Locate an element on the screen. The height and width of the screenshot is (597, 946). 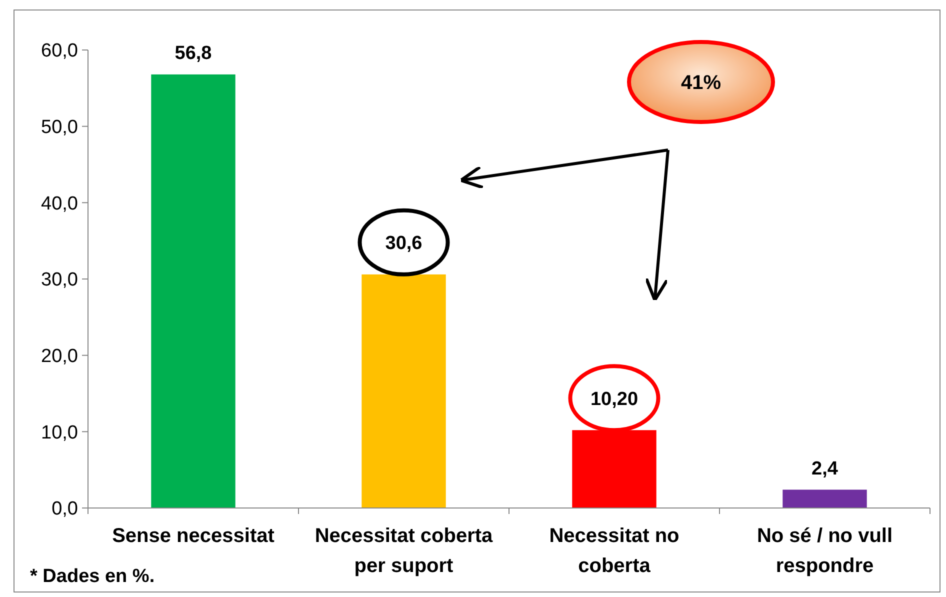
text: * Dades en %. is located at coordinates (92, 576).